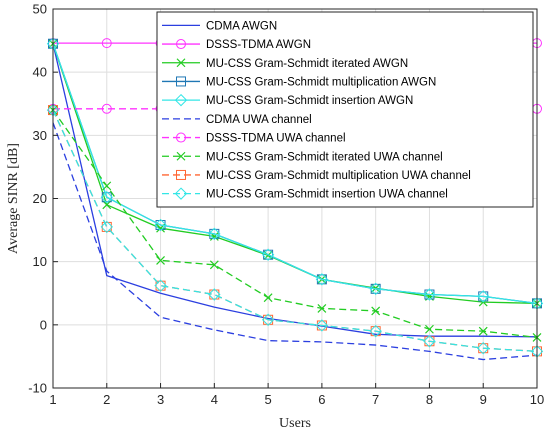 The image size is (550, 436). What do you see at coordinates (241, 26) in the screenshot?
I see `legend-entry-label: CDMA AWGN` at bounding box center [241, 26].